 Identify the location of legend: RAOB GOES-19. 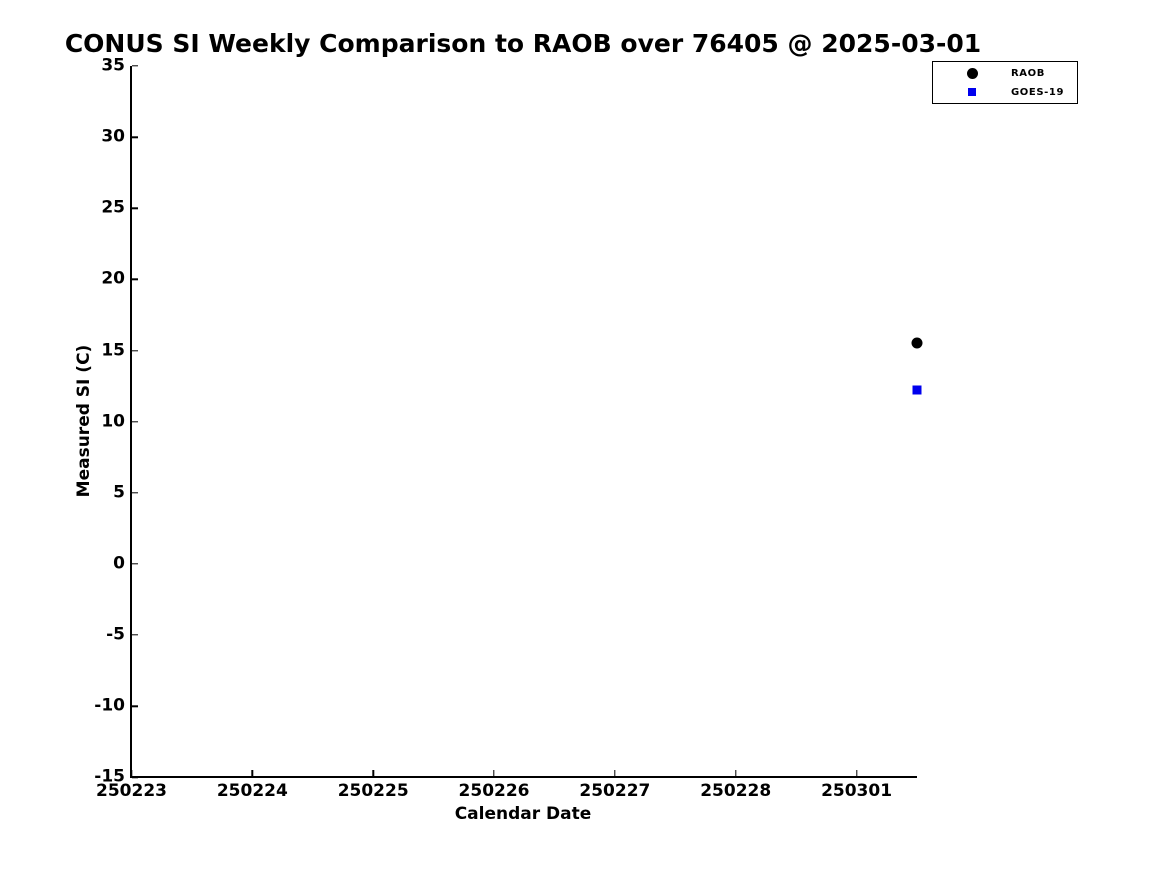
(1005, 82).